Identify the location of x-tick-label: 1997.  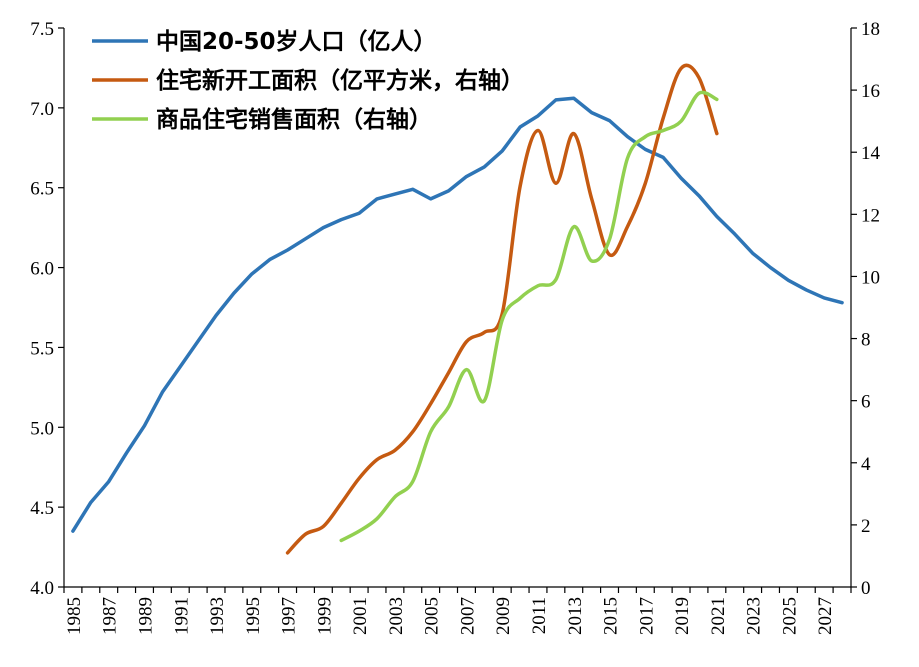
(289, 616).